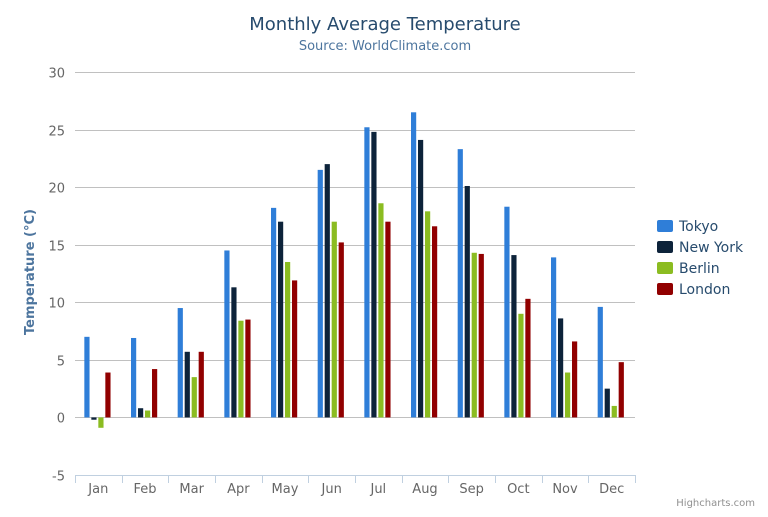 The width and height of the screenshot is (768, 517). I want to click on x-tick-label: Jul, so click(377, 489).